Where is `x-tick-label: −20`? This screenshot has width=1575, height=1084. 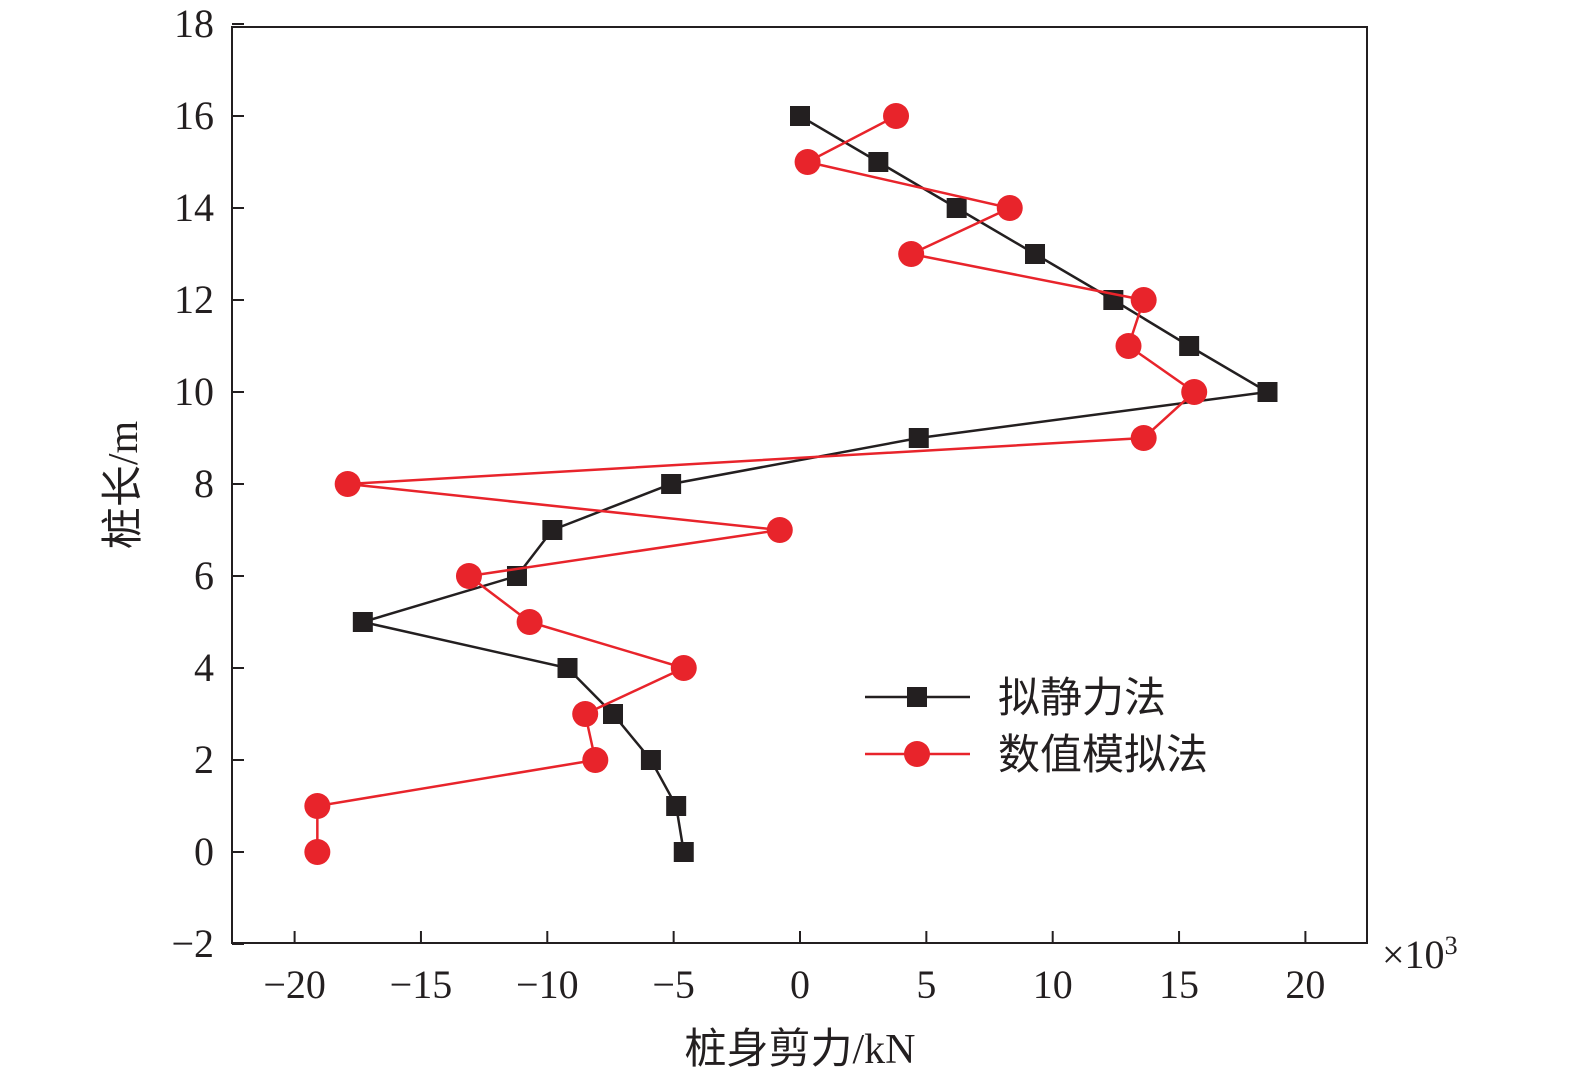
x-tick-label: −20 is located at coordinates (294, 984).